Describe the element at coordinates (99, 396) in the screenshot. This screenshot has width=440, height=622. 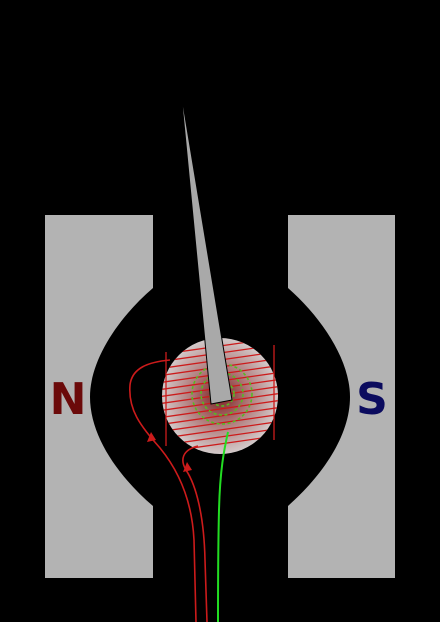
I see `north-pole-piece` at that location.